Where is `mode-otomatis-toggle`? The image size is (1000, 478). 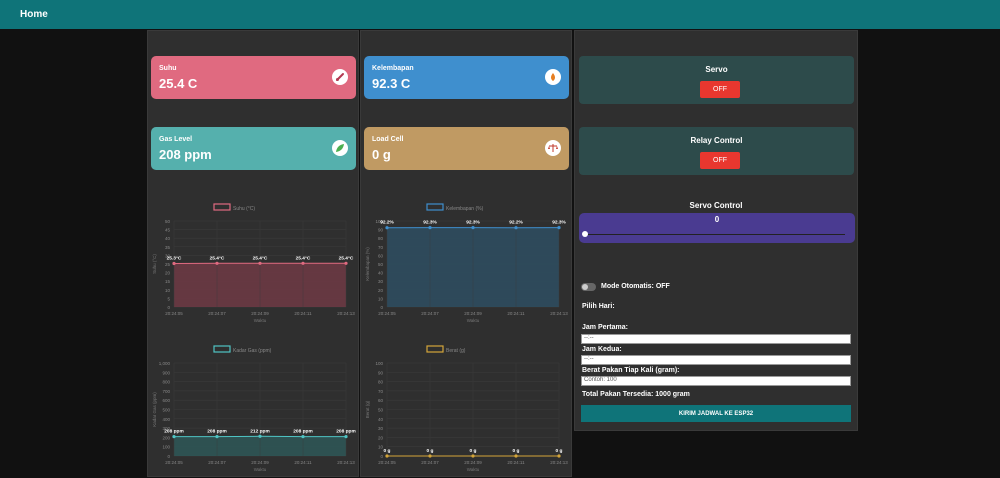
mode-otomatis-toggle is located at coordinates (588, 287).